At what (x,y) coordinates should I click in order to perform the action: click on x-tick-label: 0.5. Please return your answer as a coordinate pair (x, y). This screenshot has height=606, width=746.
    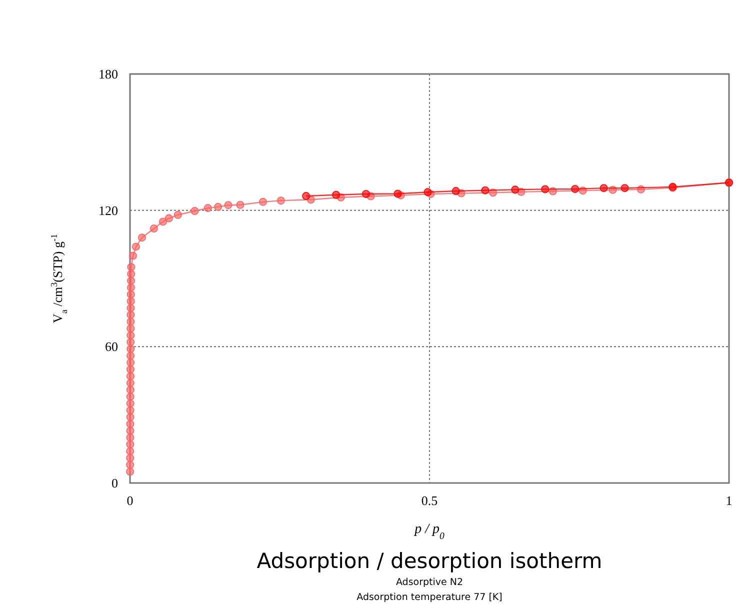
    Looking at the image, I should click on (429, 500).